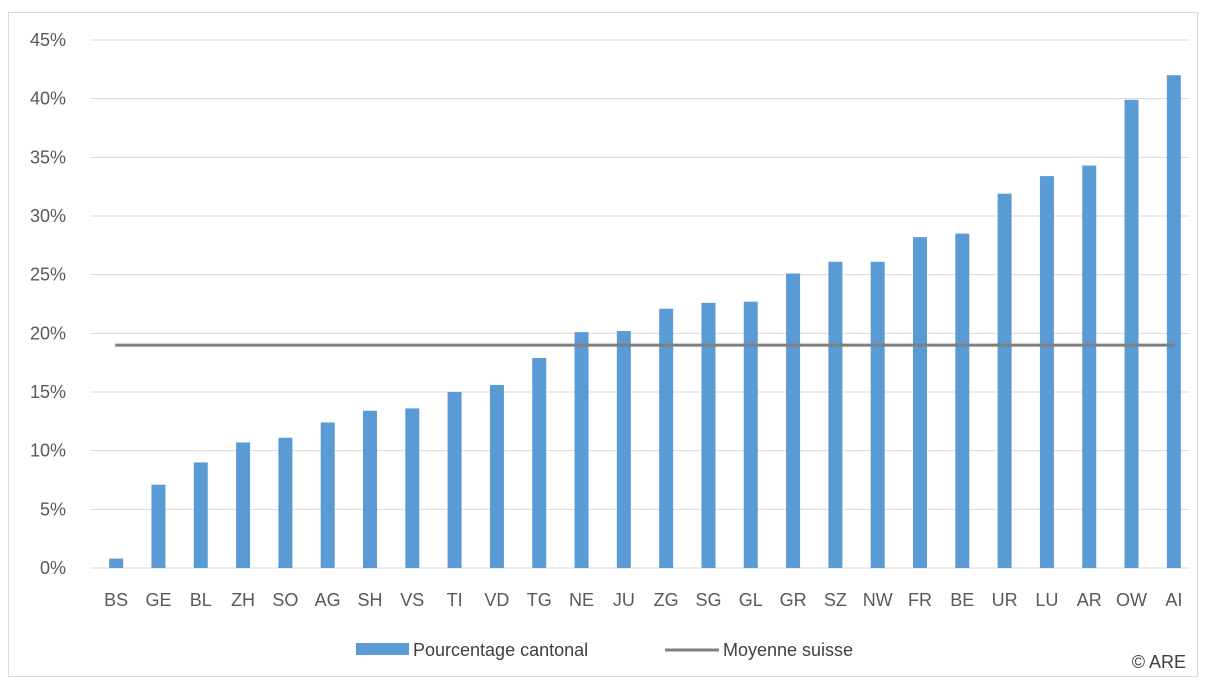 Image resolution: width=1206 pixels, height=682 pixels. What do you see at coordinates (581, 600) in the screenshot?
I see `x-tick-label: NE` at bounding box center [581, 600].